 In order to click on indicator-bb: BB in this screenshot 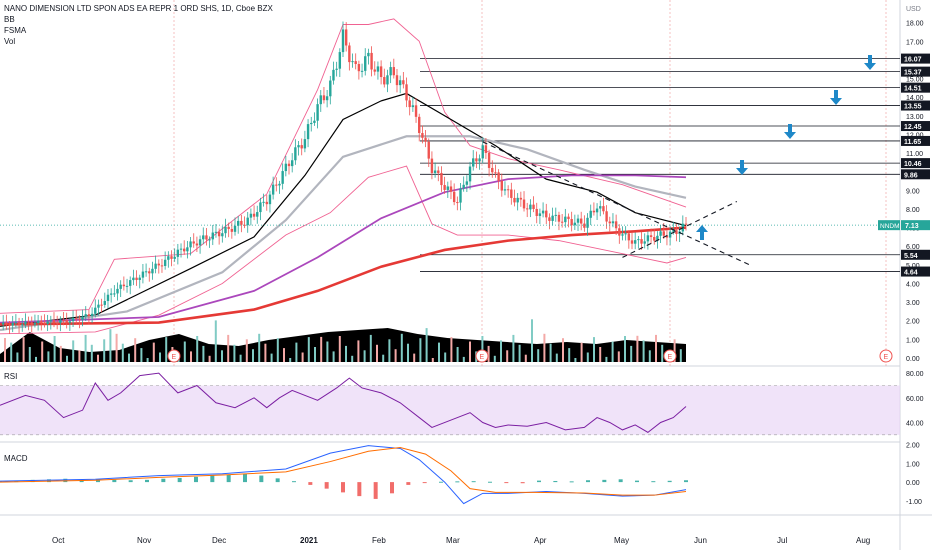, I will do `click(9, 19)`.